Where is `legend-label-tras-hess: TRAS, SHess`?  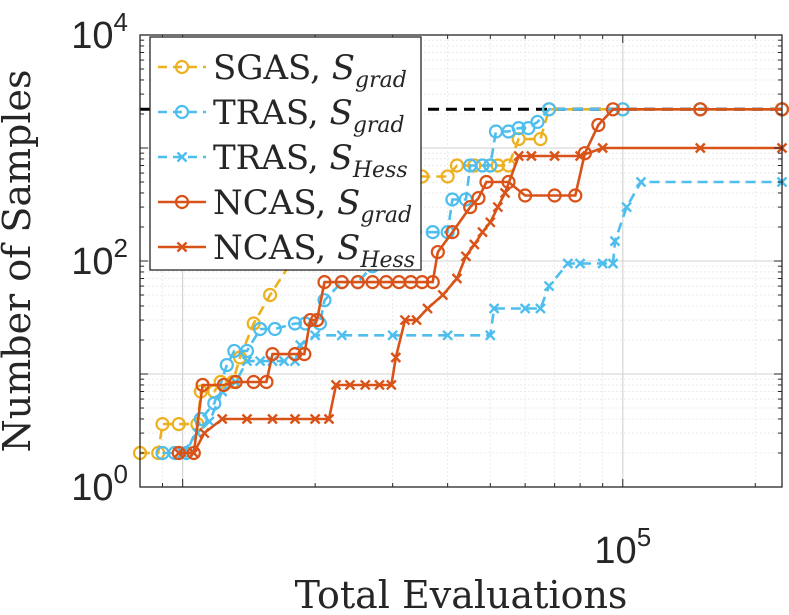
legend-label-tras-hess: TRAS, SHess is located at coordinates (310, 160).